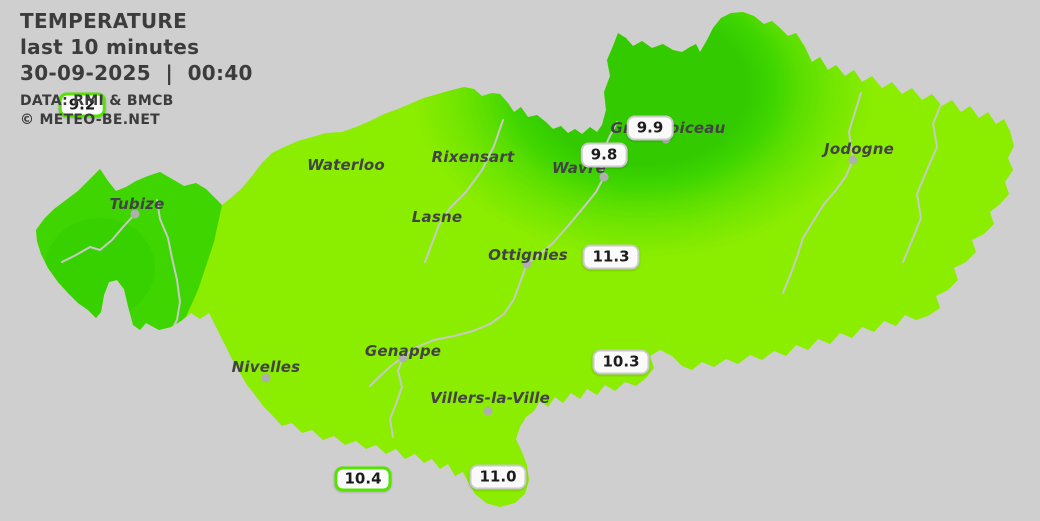 Image resolution: width=1040 pixels, height=521 pixels. What do you see at coordinates (266, 367) in the screenshot?
I see `city-label: Nivelles` at bounding box center [266, 367].